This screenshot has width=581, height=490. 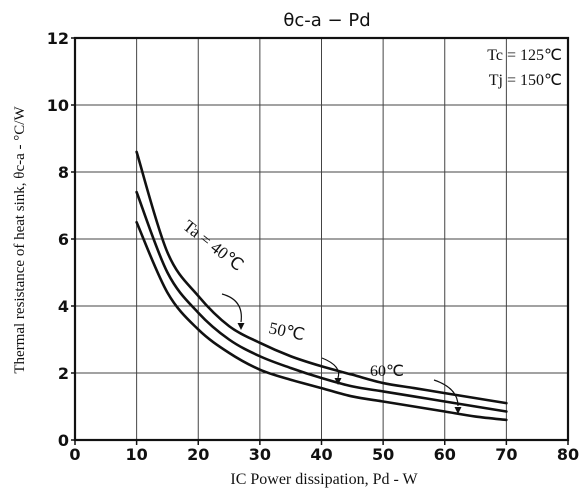 What do you see at coordinates (58, 38) in the screenshot?
I see `y-tick-label: 12` at bounding box center [58, 38].